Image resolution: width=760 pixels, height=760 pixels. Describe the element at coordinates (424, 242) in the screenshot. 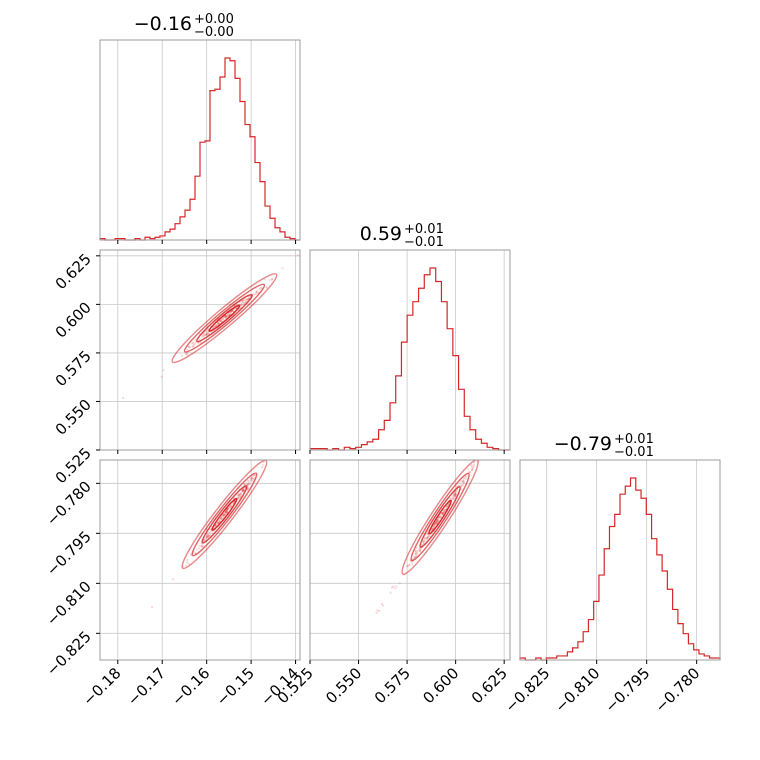

I see `title-minus: −0.01` at that location.